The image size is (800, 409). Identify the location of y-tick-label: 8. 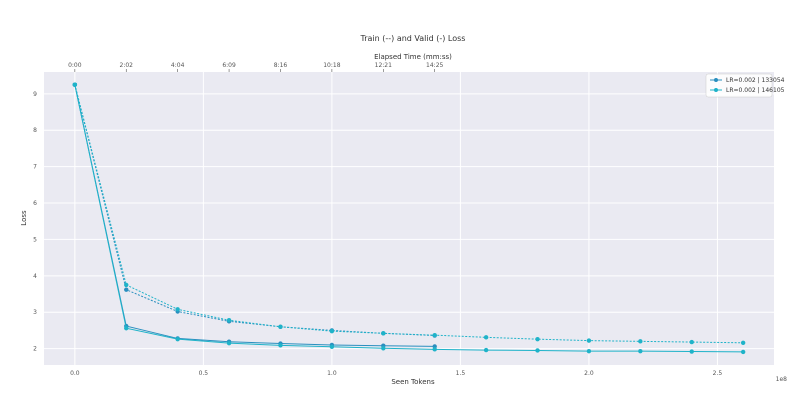
(35, 130).